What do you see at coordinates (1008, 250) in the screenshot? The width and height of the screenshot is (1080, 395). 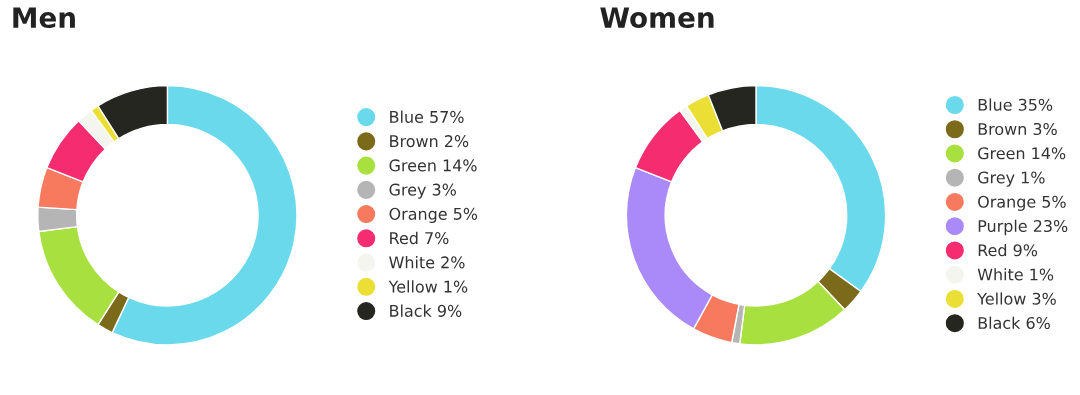 I see `legend-label: Red 9%` at bounding box center [1008, 250].